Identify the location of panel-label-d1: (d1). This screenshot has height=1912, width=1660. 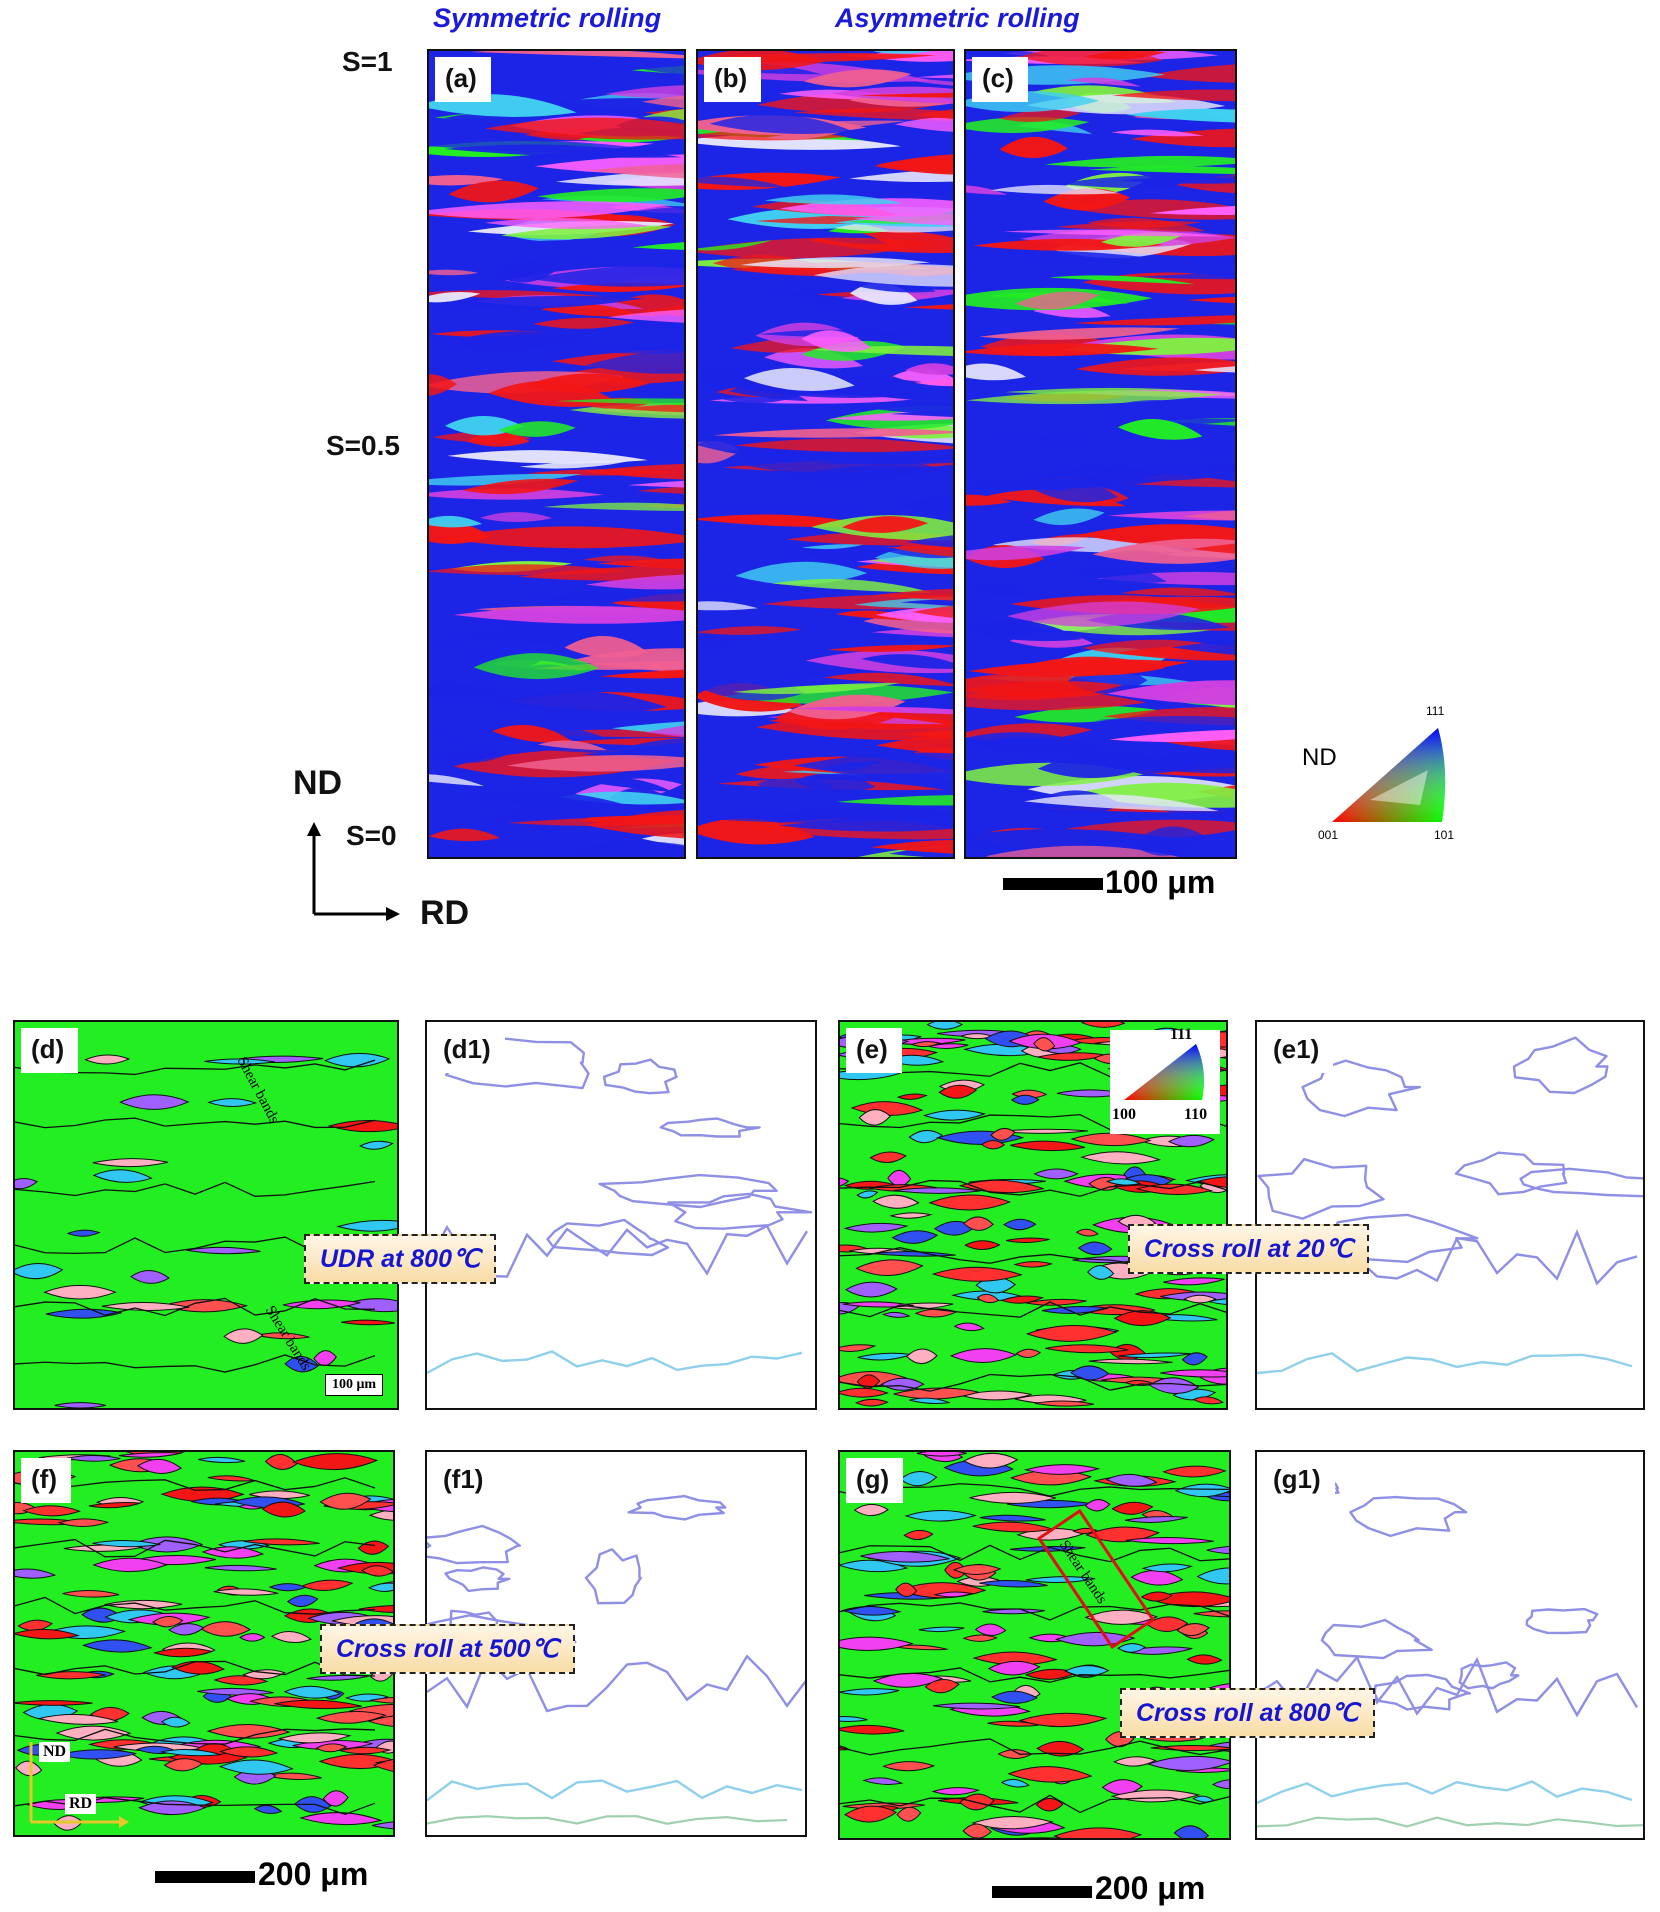
(469, 1050).